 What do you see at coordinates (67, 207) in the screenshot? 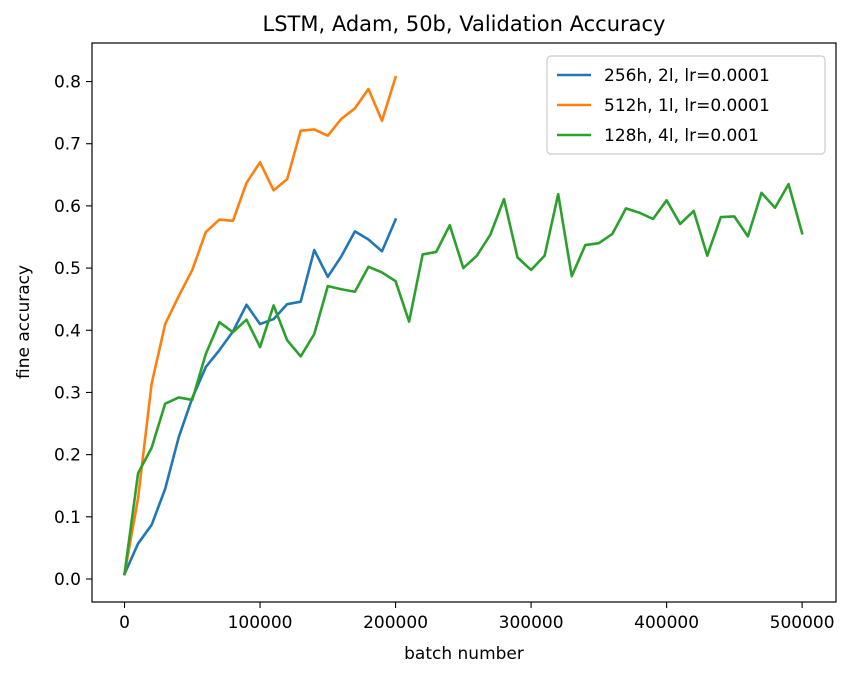
I see `y-tick-label: 0.6` at bounding box center [67, 207].